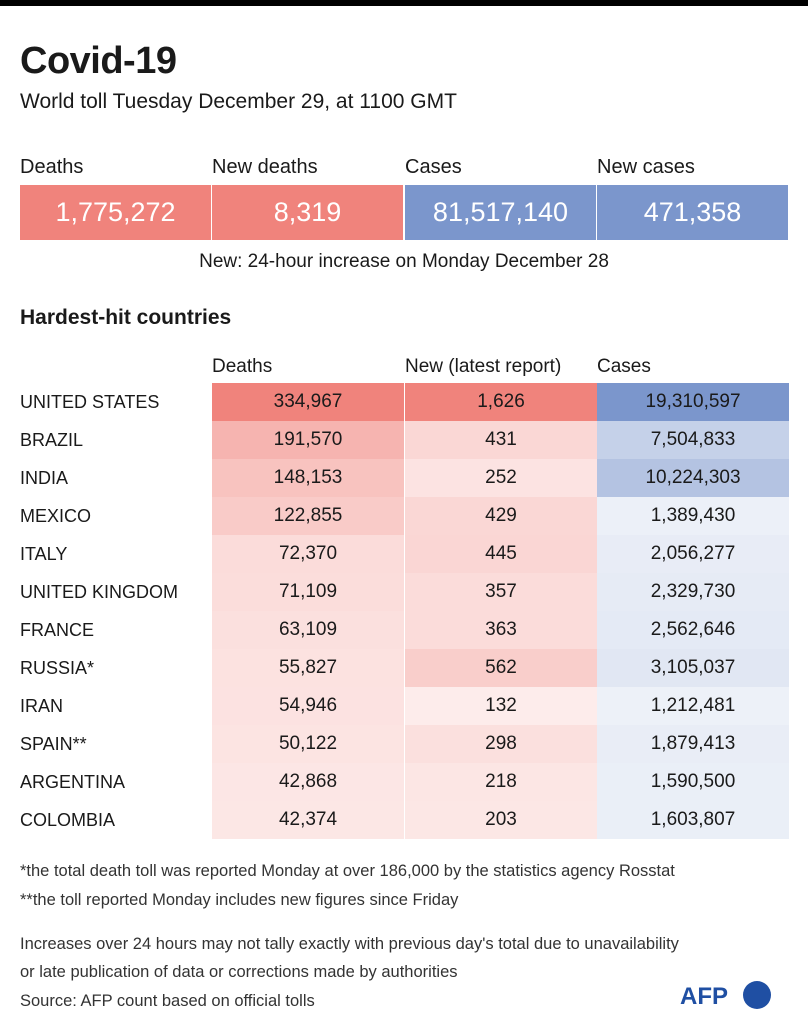  What do you see at coordinates (53, 743) in the screenshot?
I see `country-label: SPAIN**` at bounding box center [53, 743].